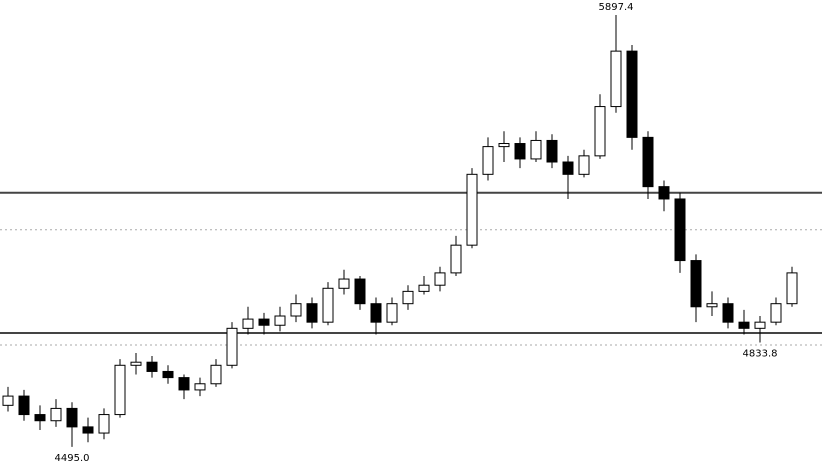  What do you see at coordinates (616, 7) in the screenshot?
I see `price-annotation: 5897.4` at bounding box center [616, 7].